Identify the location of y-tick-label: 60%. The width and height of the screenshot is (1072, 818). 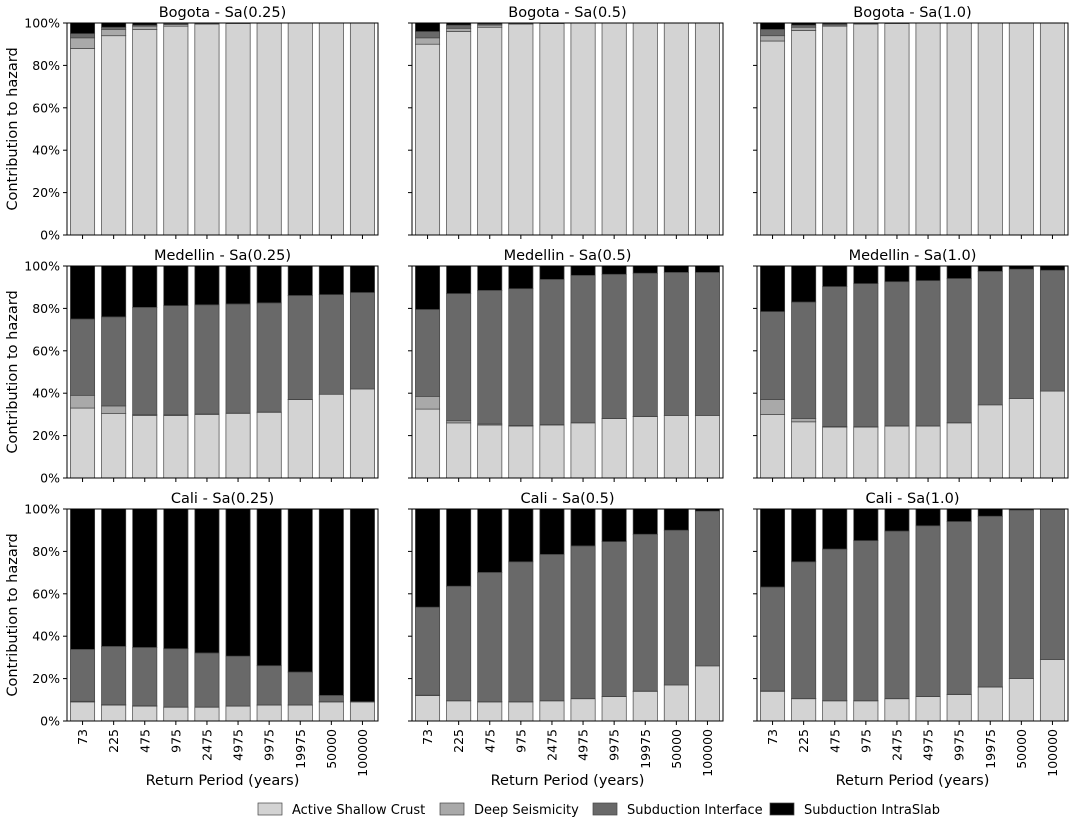
(46, 593).